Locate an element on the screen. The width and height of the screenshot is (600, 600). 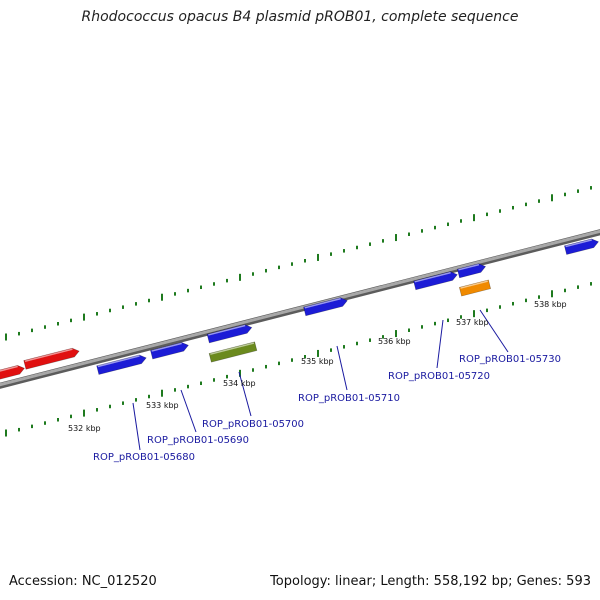
tick-label-534: 534 kbp is located at coordinates (239, 383).